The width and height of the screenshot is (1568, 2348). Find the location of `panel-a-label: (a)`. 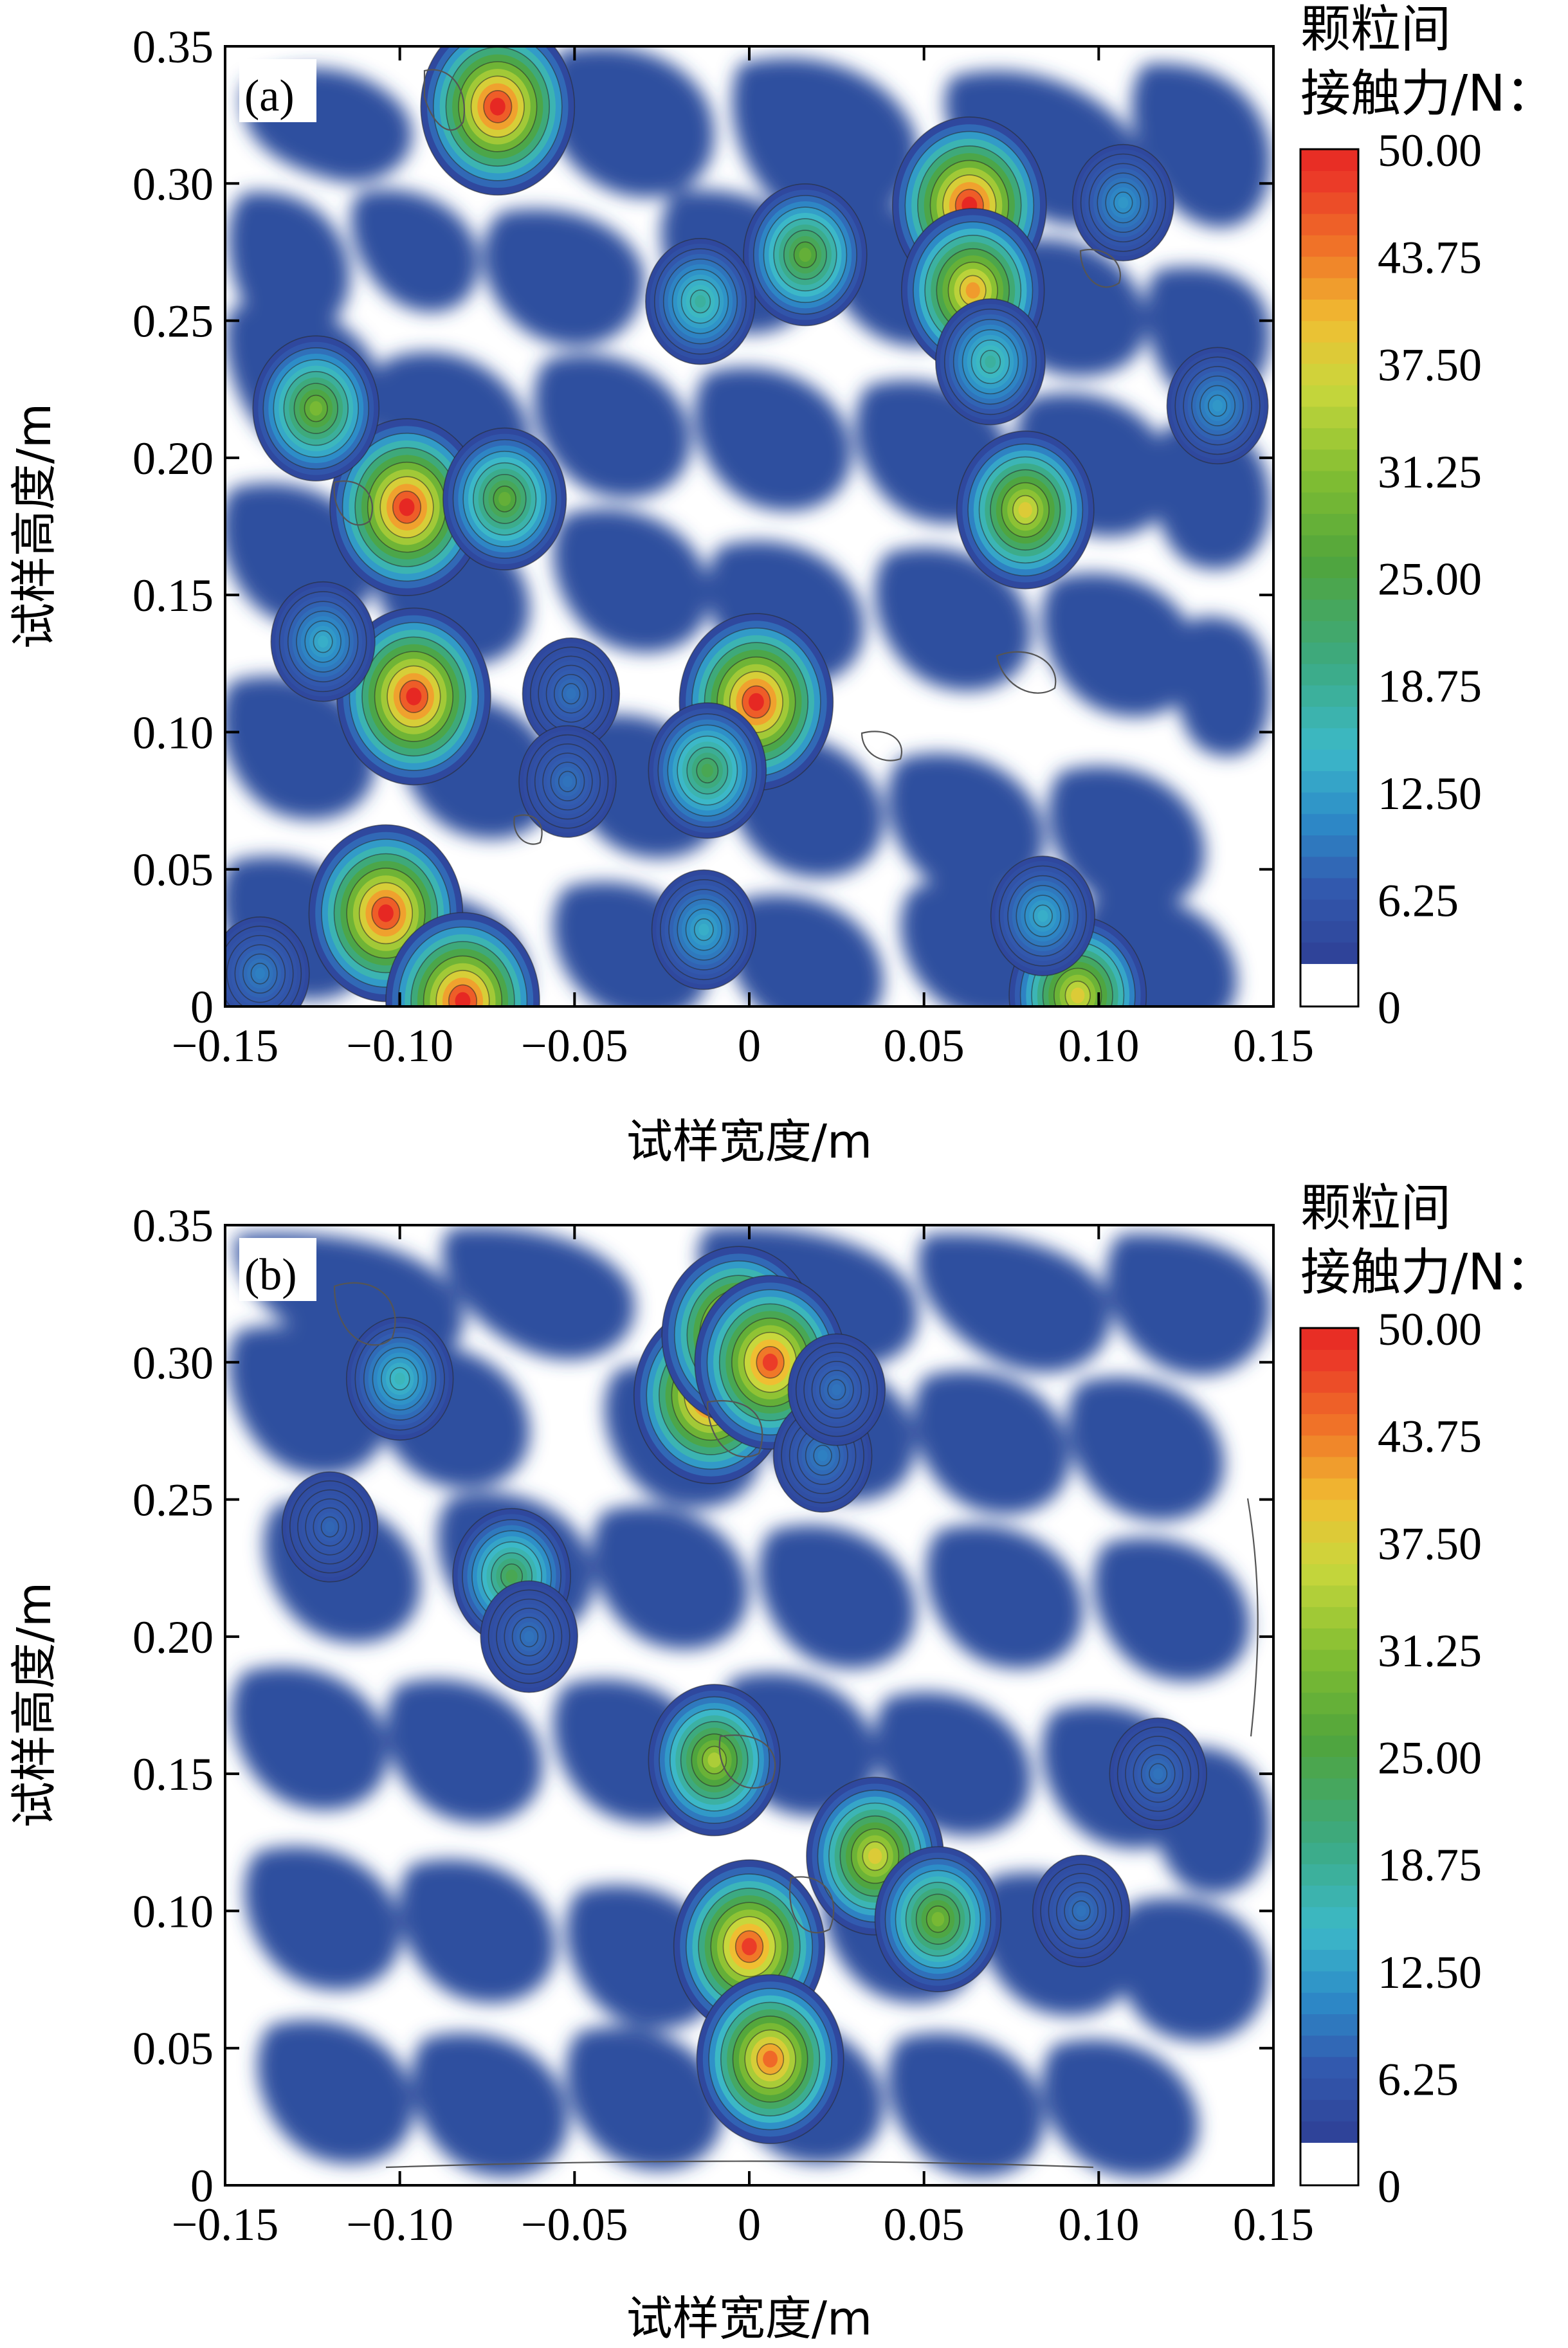

panel-a-label: (a) is located at coordinates (269, 96).